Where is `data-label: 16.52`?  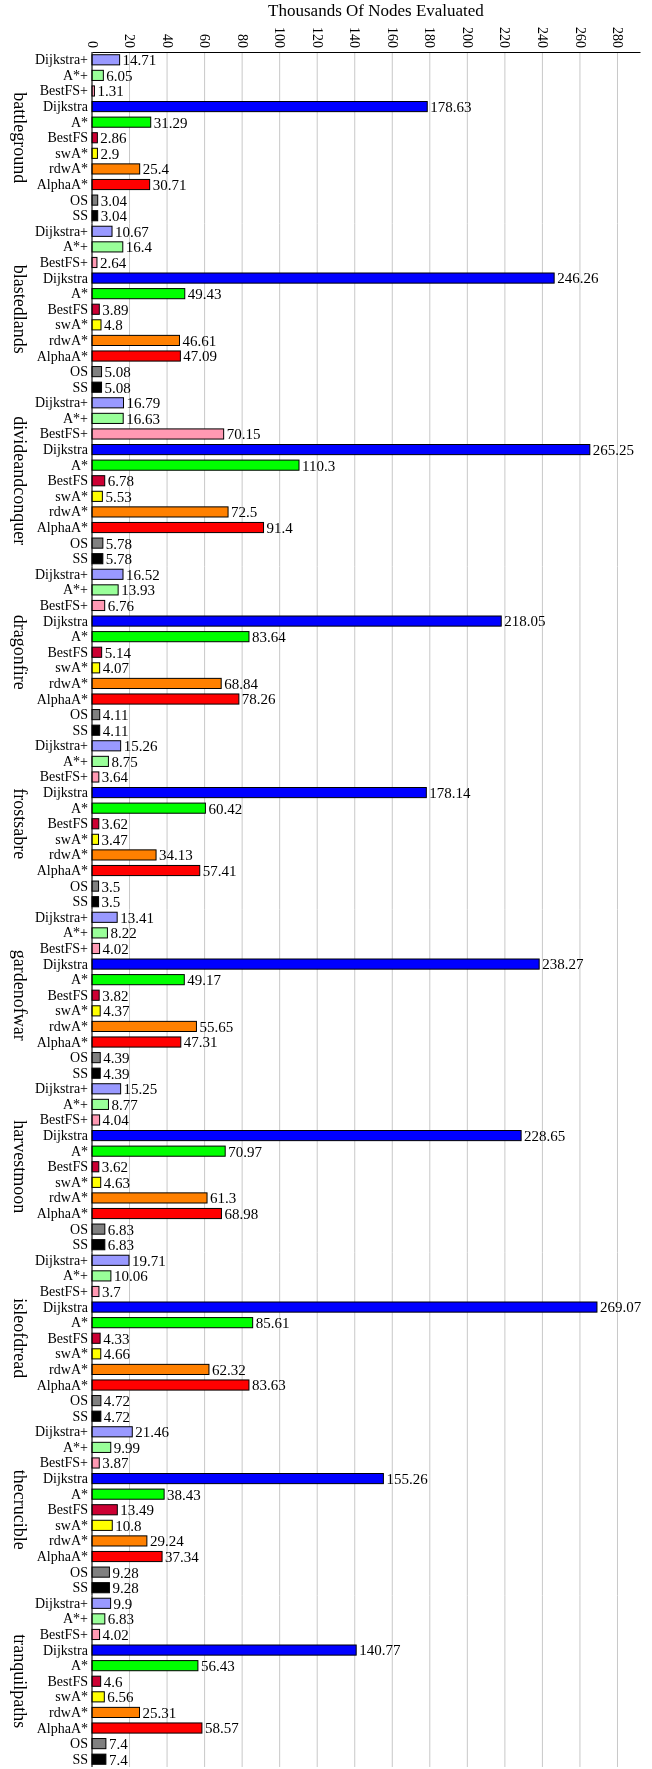 data-label: 16.52 is located at coordinates (143, 574).